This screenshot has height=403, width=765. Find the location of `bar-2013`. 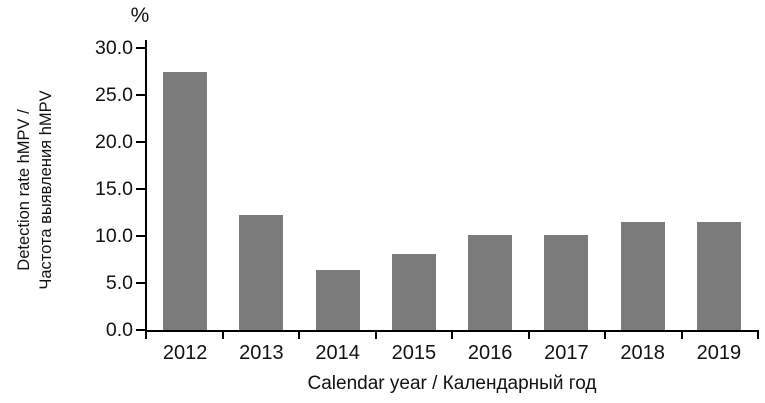

bar-2013 is located at coordinates (261, 272).